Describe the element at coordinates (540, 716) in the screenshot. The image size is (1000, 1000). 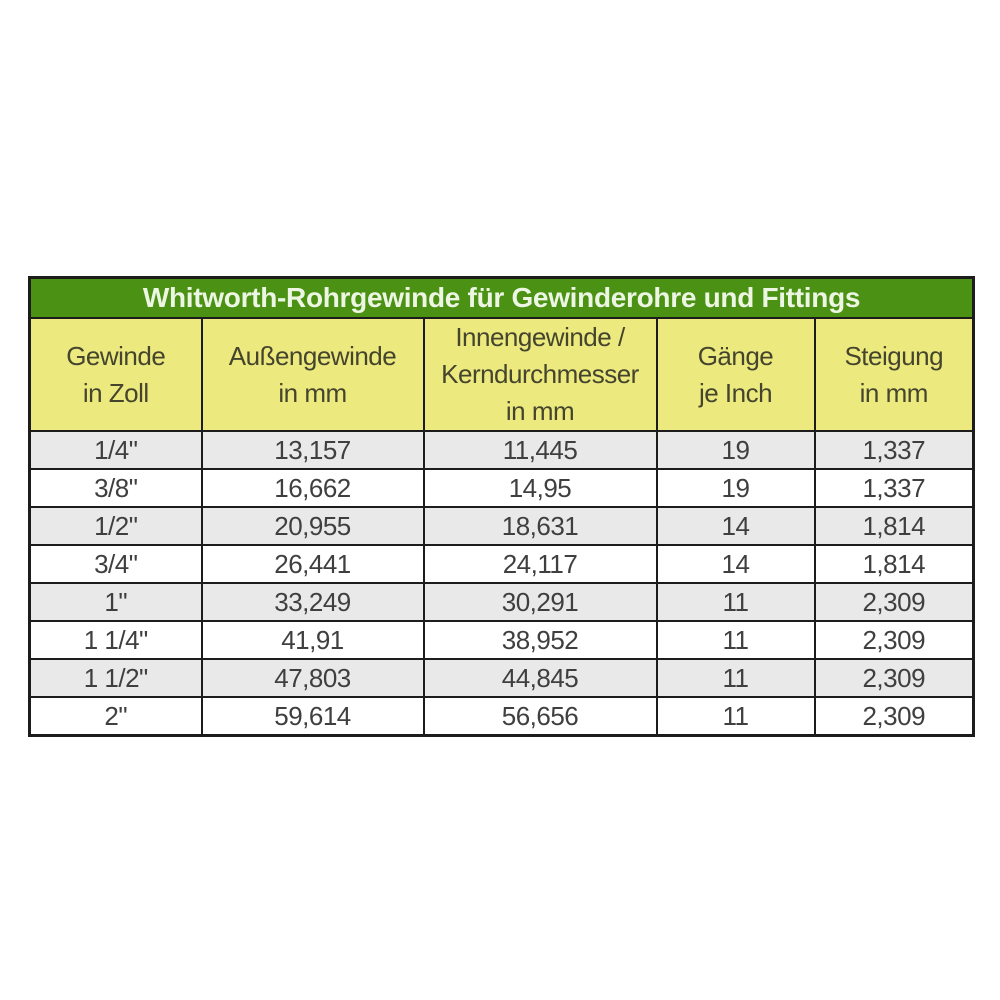
I see `cell-innengewinde: 56,656` at that location.